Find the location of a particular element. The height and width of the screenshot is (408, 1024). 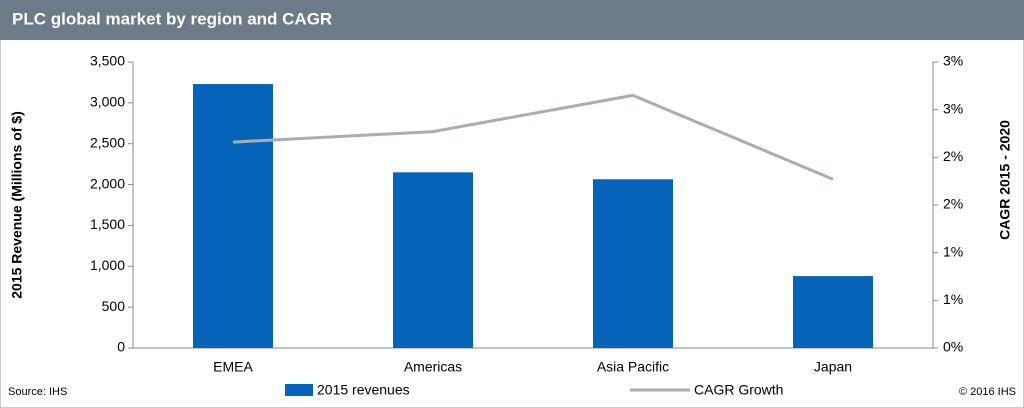

line is located at coordinates (533, 137).